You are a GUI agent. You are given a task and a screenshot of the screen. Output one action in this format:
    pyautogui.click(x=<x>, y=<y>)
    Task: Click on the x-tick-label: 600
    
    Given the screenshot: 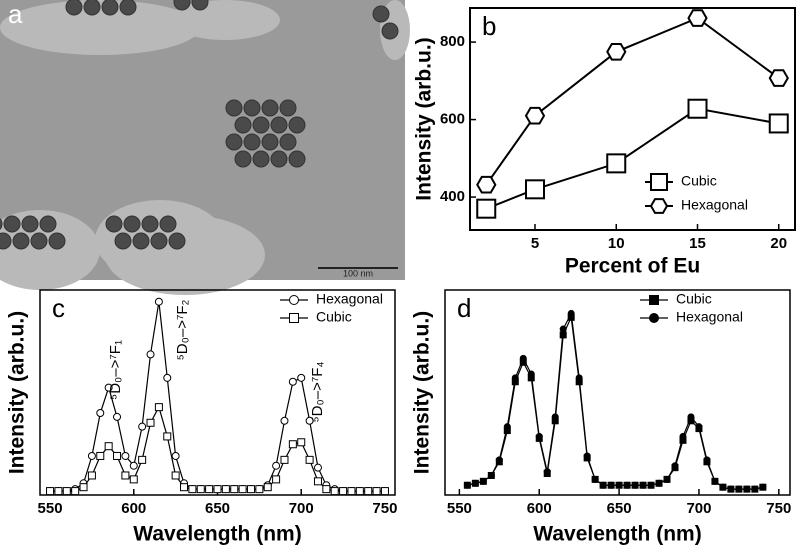 What is the action you would take?
    pyautogui.click(x=539, y=508)
    